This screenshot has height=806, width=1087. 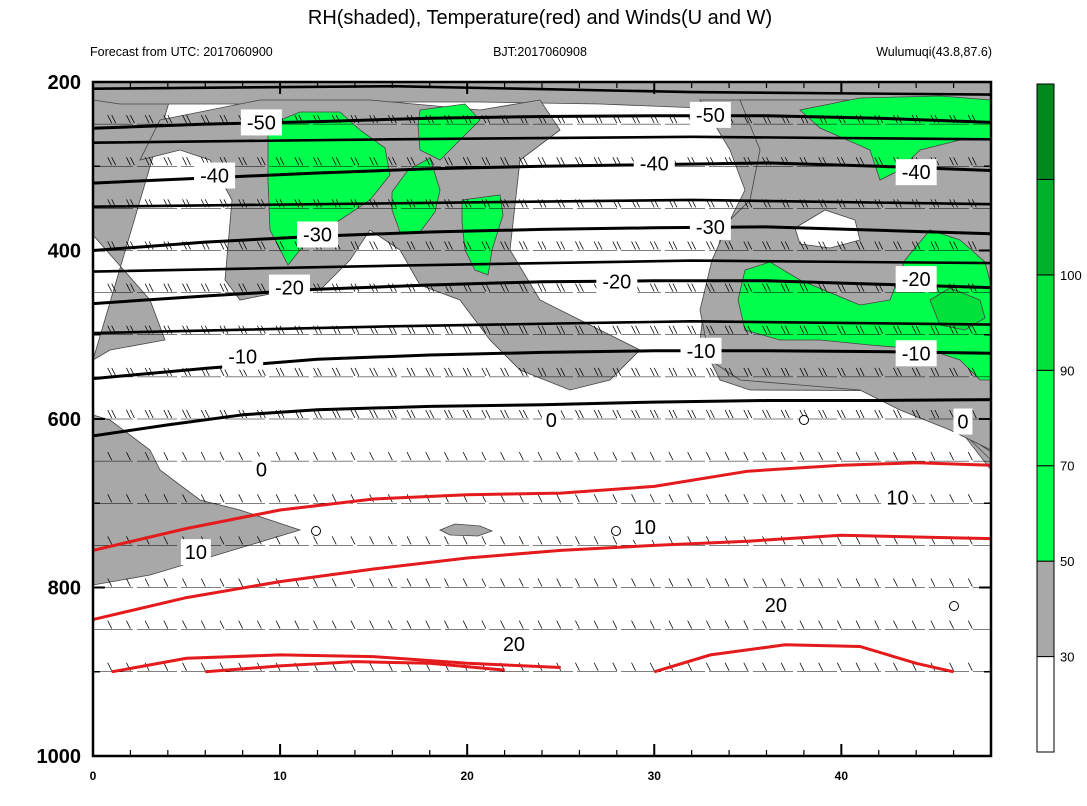 I want to click on temperature-contour-line, so click(x=355, y=667).